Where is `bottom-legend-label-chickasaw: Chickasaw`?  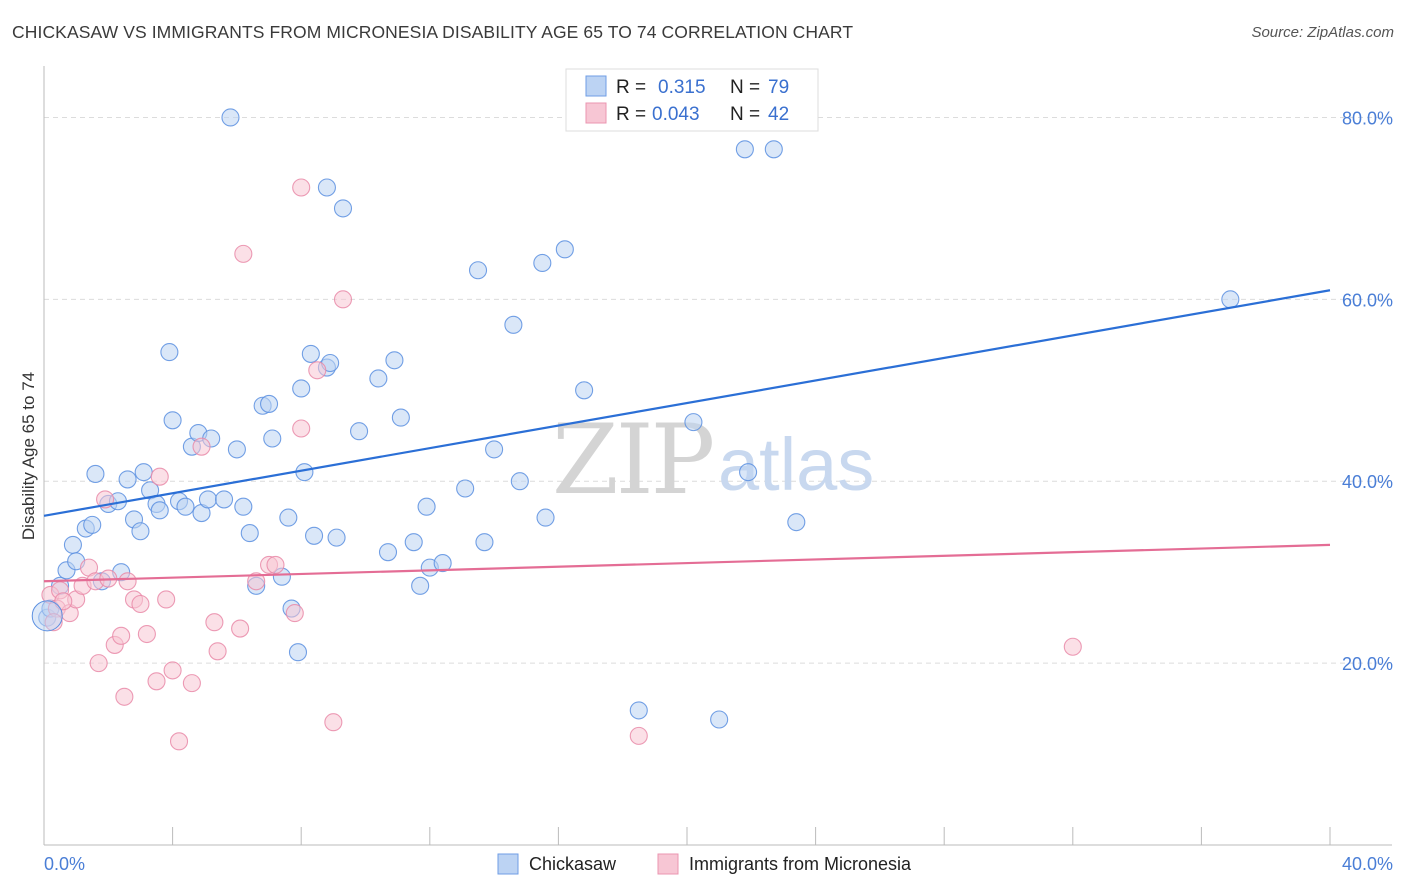
bottom-legend-label-chickasaw: Chickasaw is located at coordinates (573, 864).